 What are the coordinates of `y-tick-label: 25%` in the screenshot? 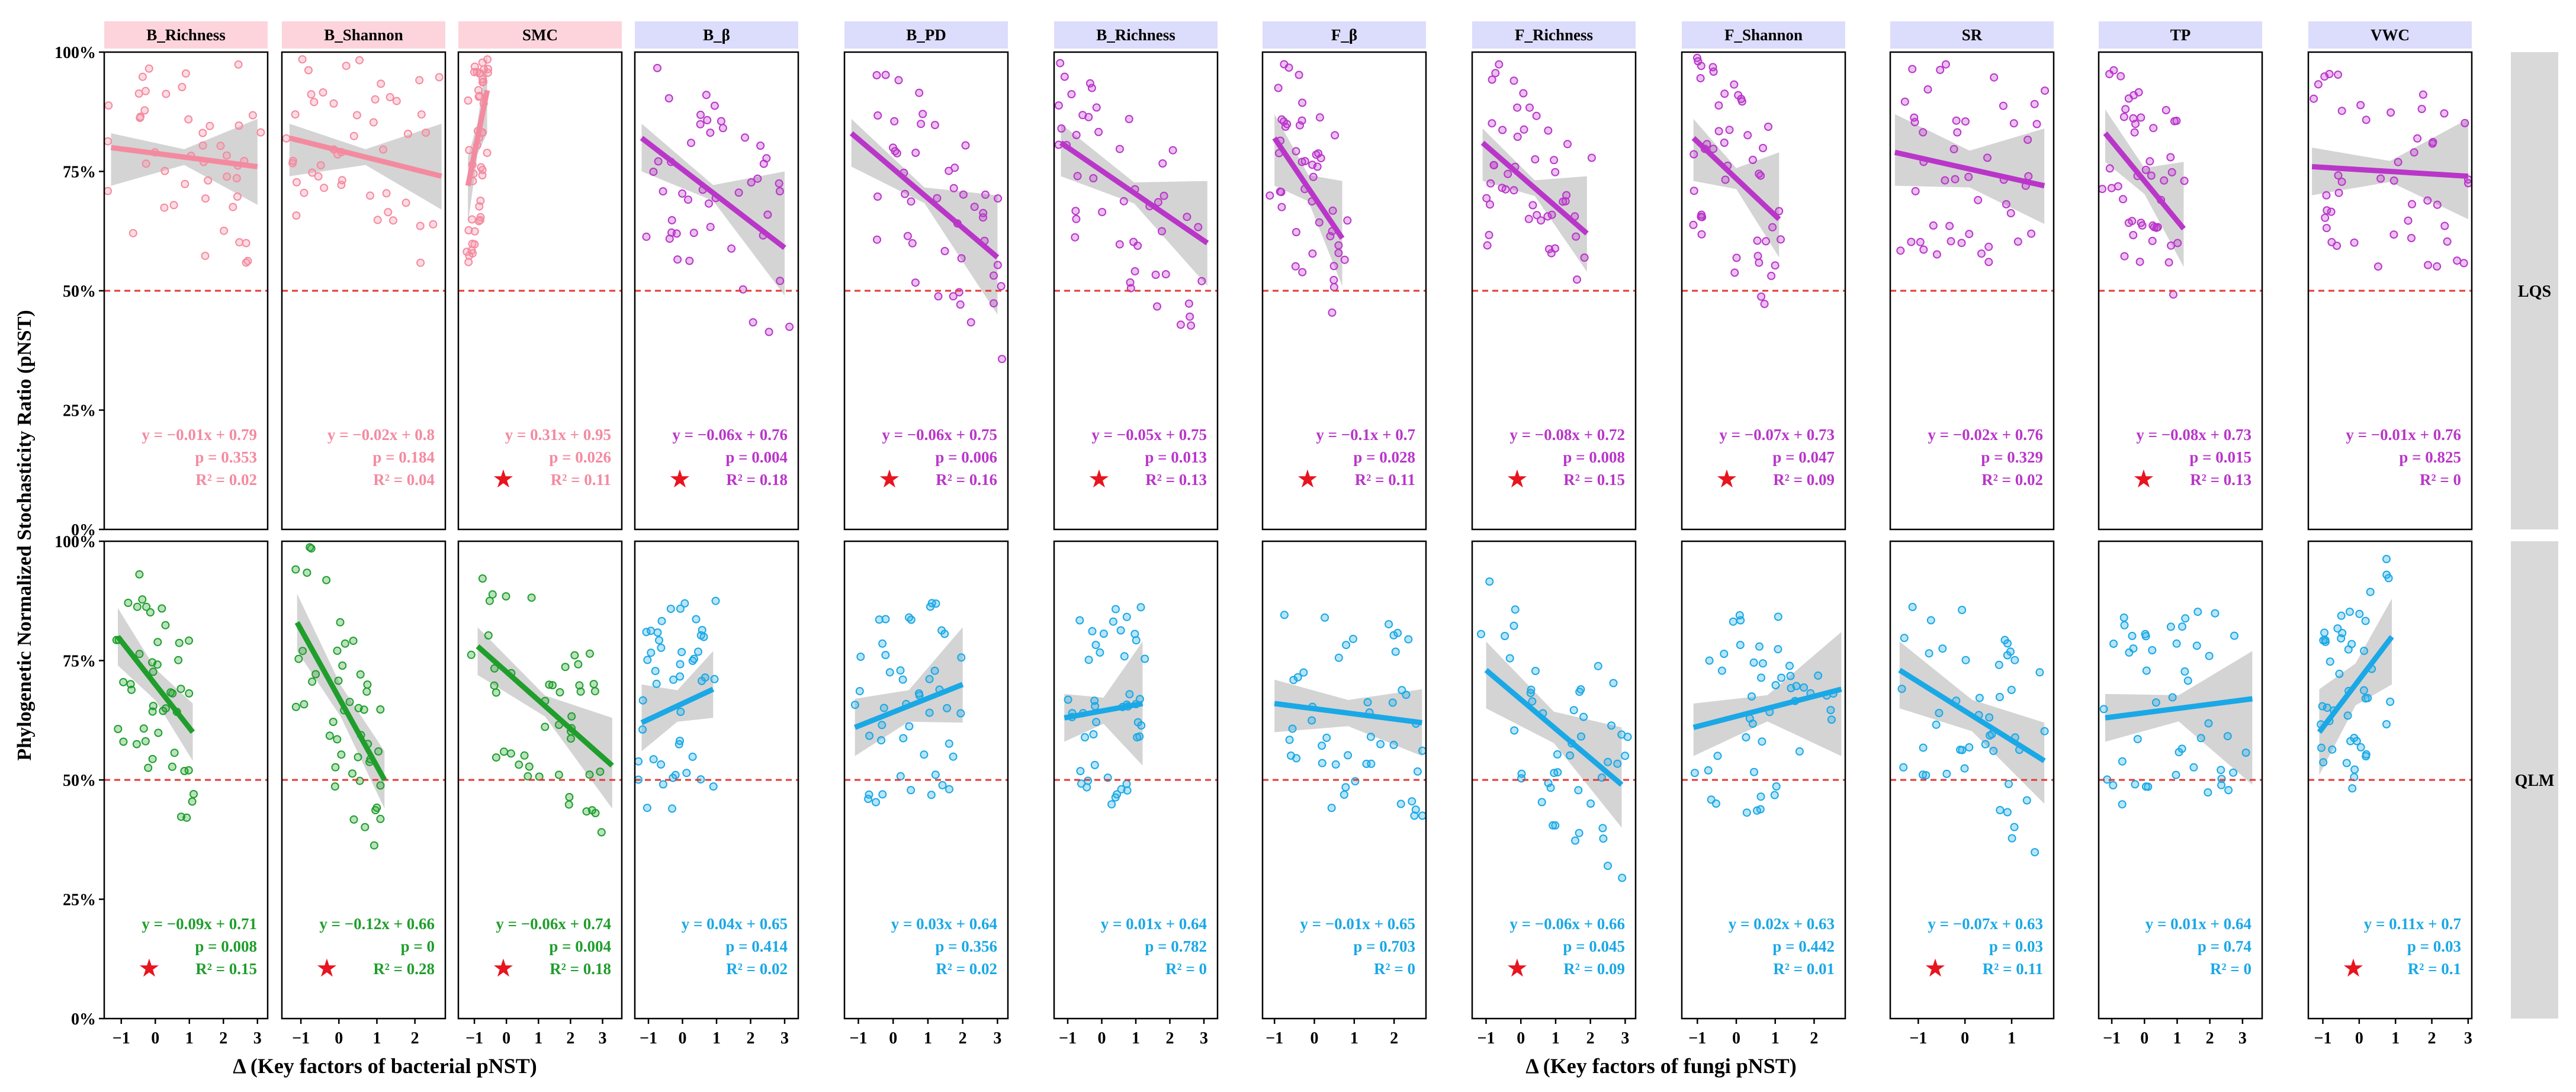 It's located at (79, 411).